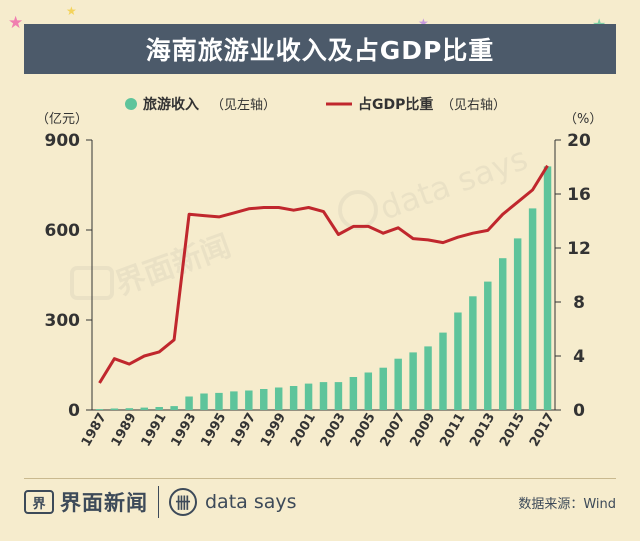  Describe the element at coordinates (454, 183) in the screenshot. I see `watermark-datasays: data says` at that location.